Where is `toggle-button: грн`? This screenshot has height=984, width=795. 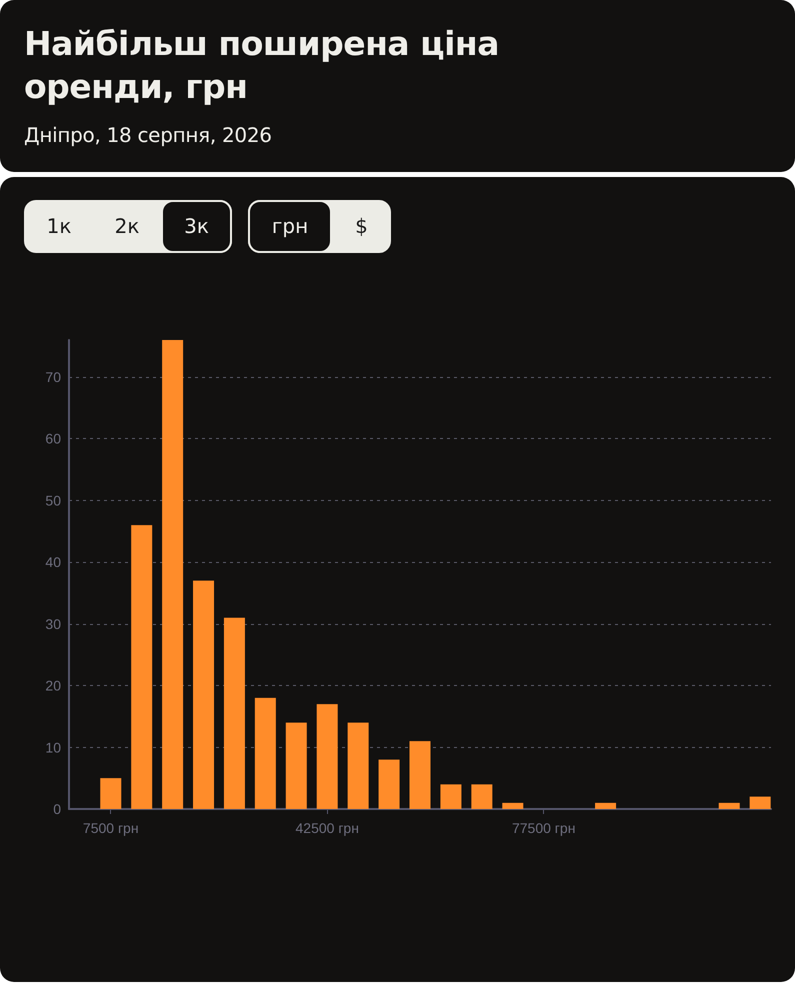 toggle-button: грн is located at coordinates (290, 226).